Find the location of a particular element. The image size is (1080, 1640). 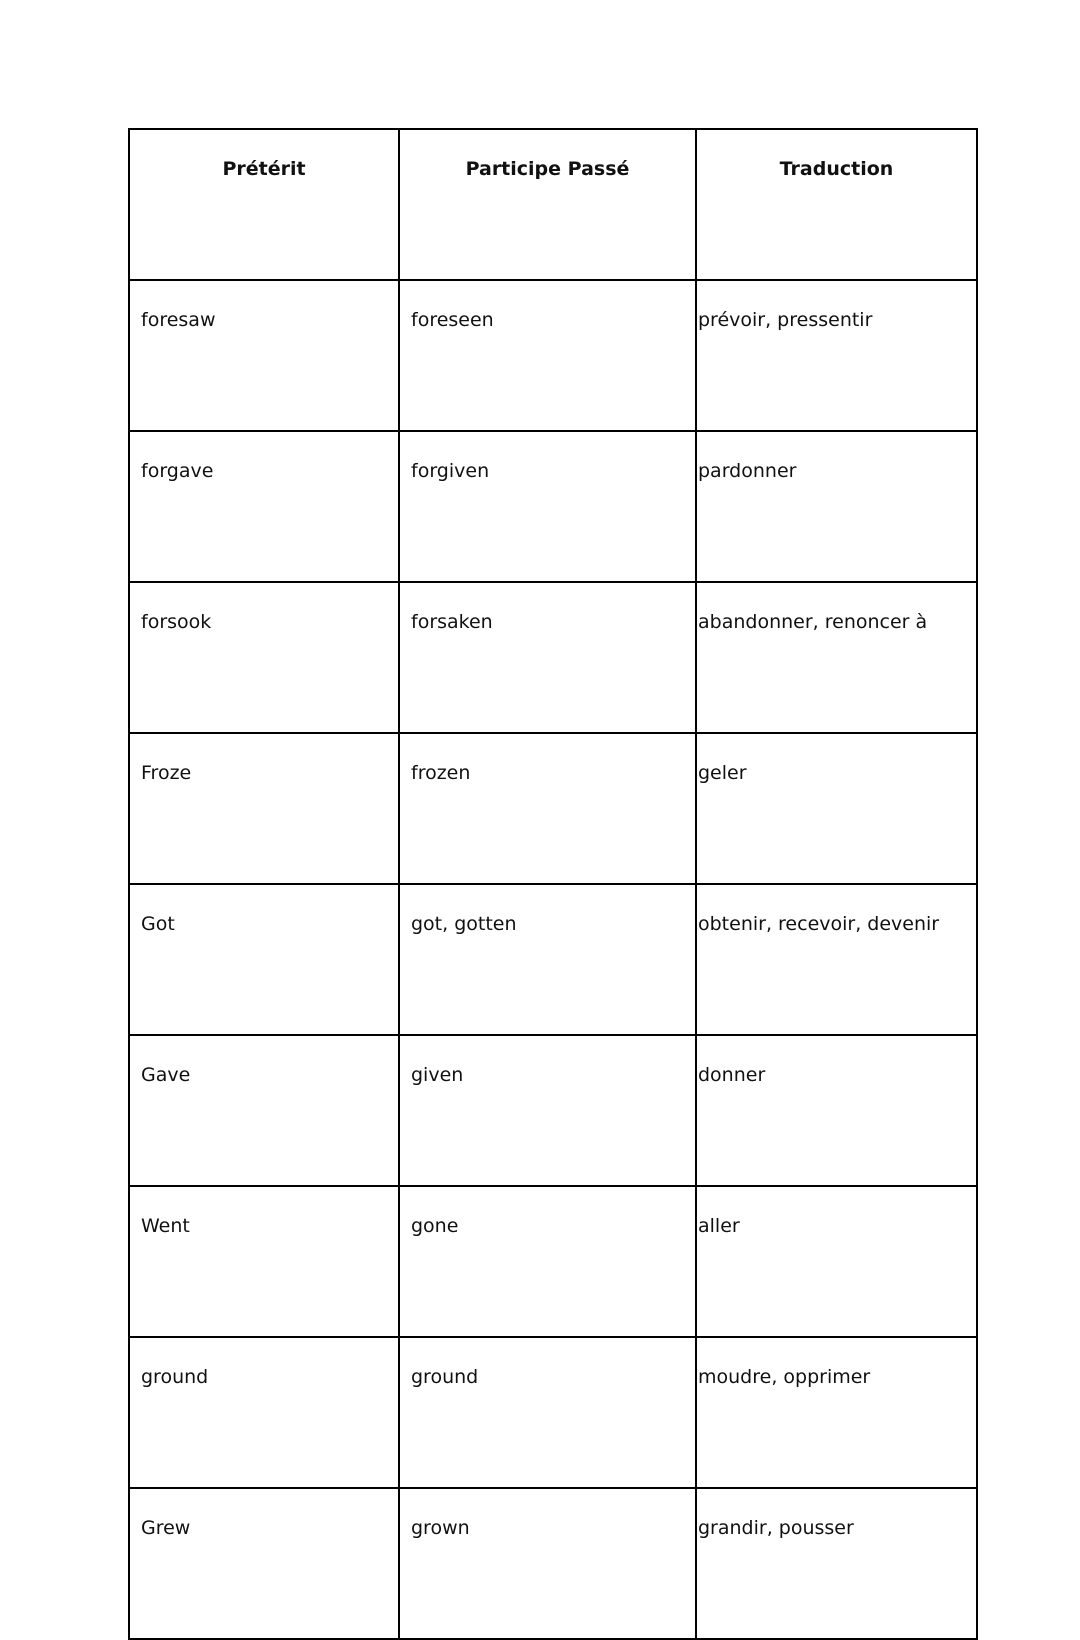

table-row: Got got, gotten obtenir, recevoir, devenir is located at coordinates (553, 959).